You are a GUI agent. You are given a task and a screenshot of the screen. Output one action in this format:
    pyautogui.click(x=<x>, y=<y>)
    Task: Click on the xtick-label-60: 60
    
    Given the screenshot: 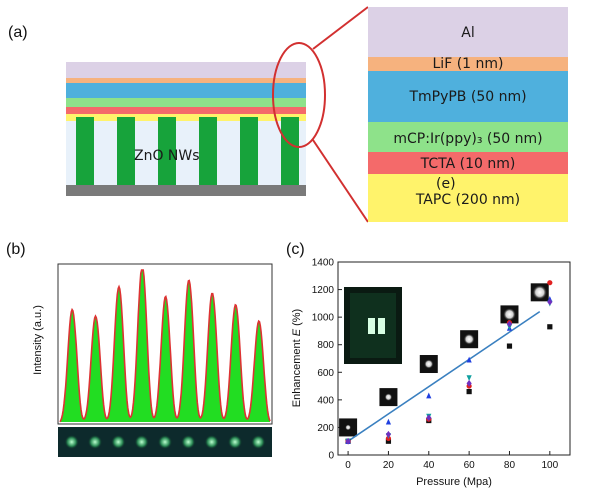 What is the action you would take?
    pyautogui.click(x=470, y=465)
    